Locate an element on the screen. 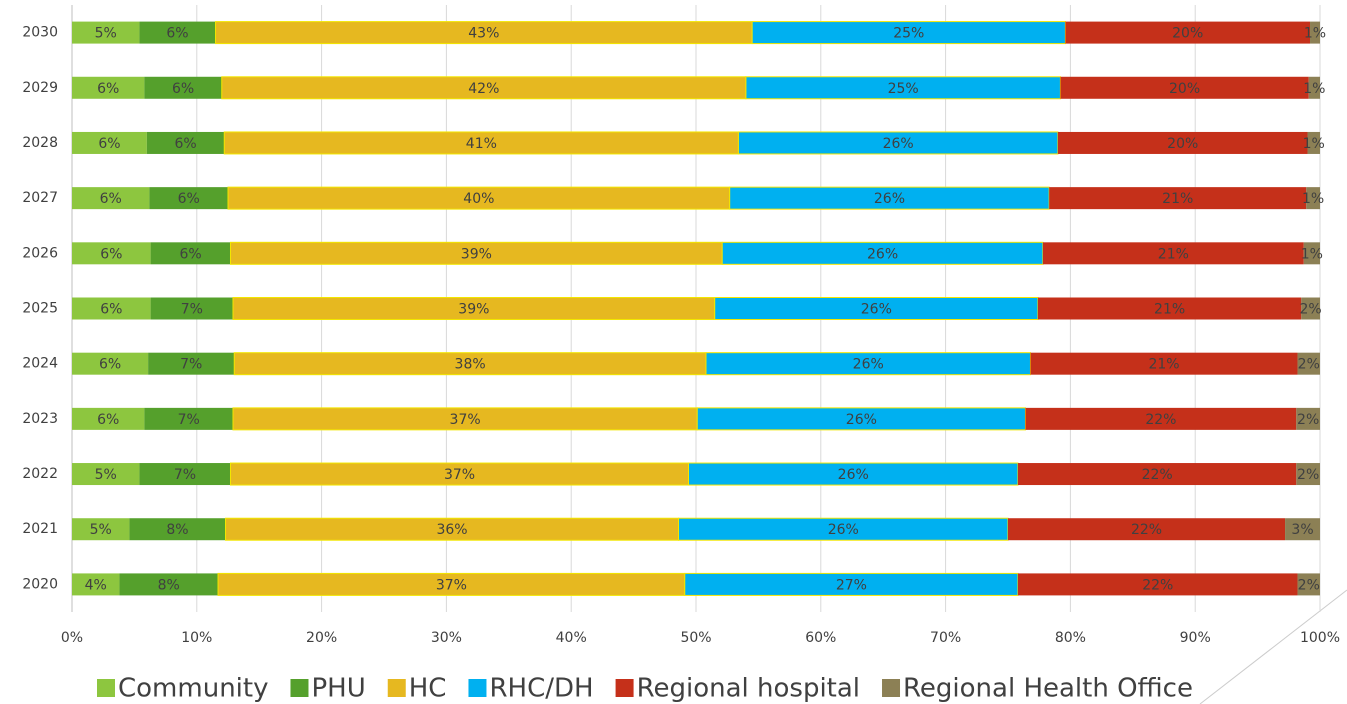  legend-label: Community is located at coordinates (193, 689).